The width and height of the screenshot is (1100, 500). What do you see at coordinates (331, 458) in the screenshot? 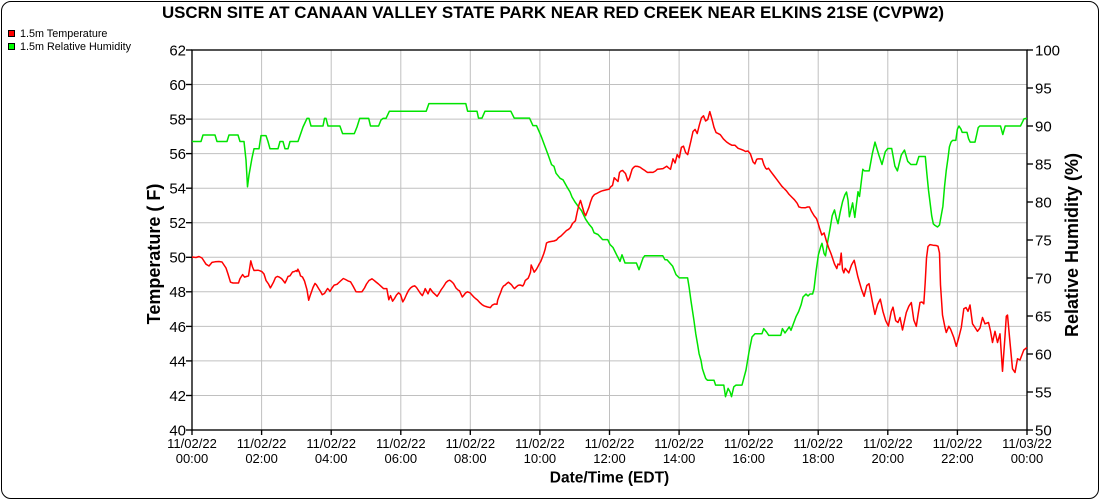
I see `svg-text: 04:00` at bounding box center [331, 458].